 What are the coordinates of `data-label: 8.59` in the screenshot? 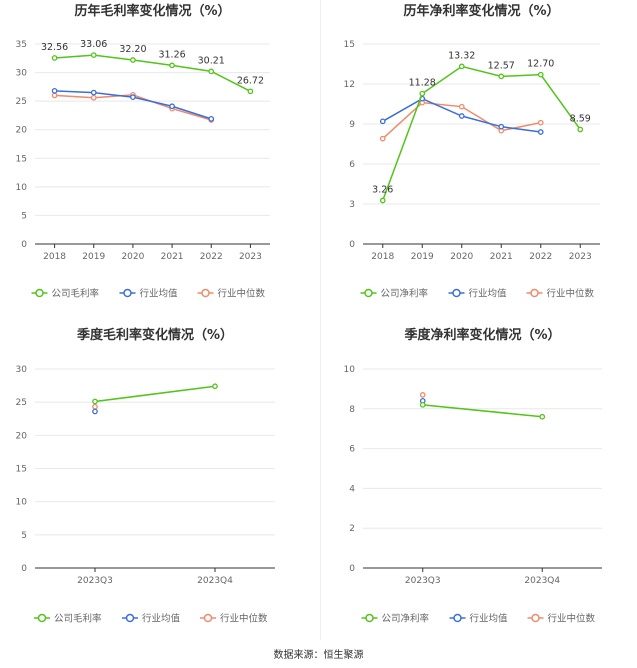 It's located at (580, 118).